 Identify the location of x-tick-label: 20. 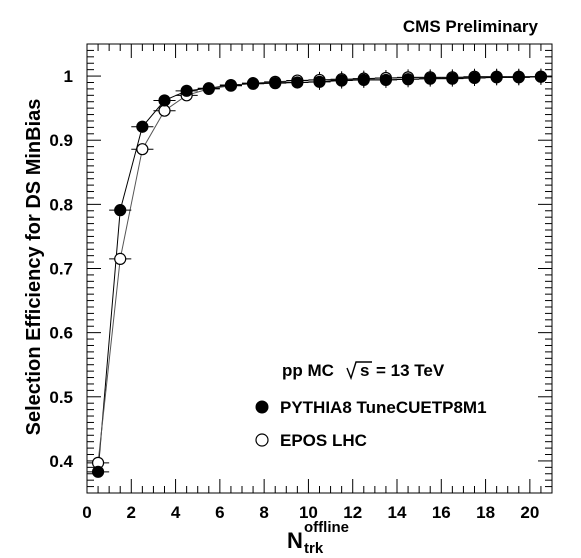
(529, 512).